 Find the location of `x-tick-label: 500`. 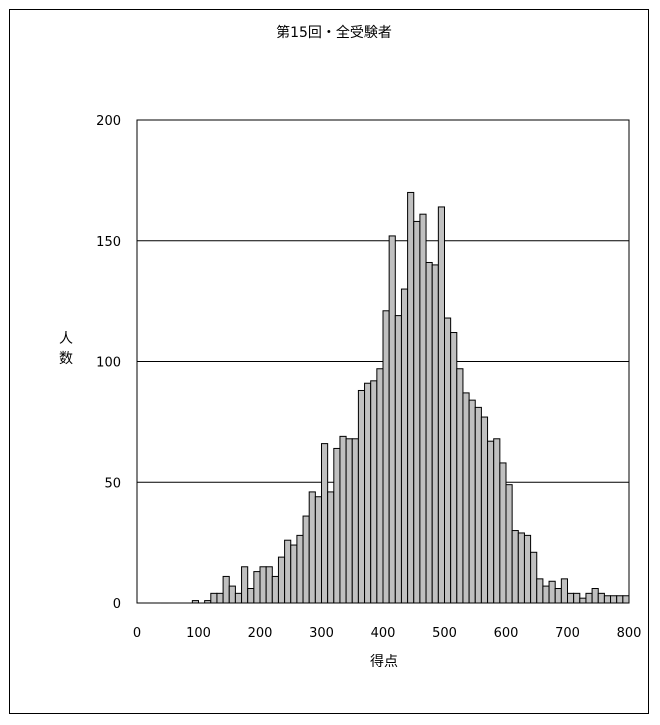

x-tick-label: 500 is located at coordinates (444, 633).